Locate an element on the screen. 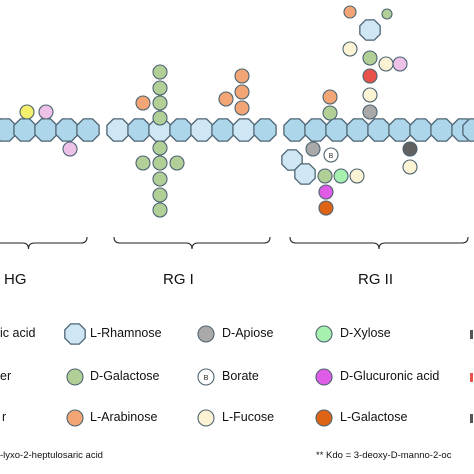  legend-icon-glucuronic is located at coordinates (324, 377).